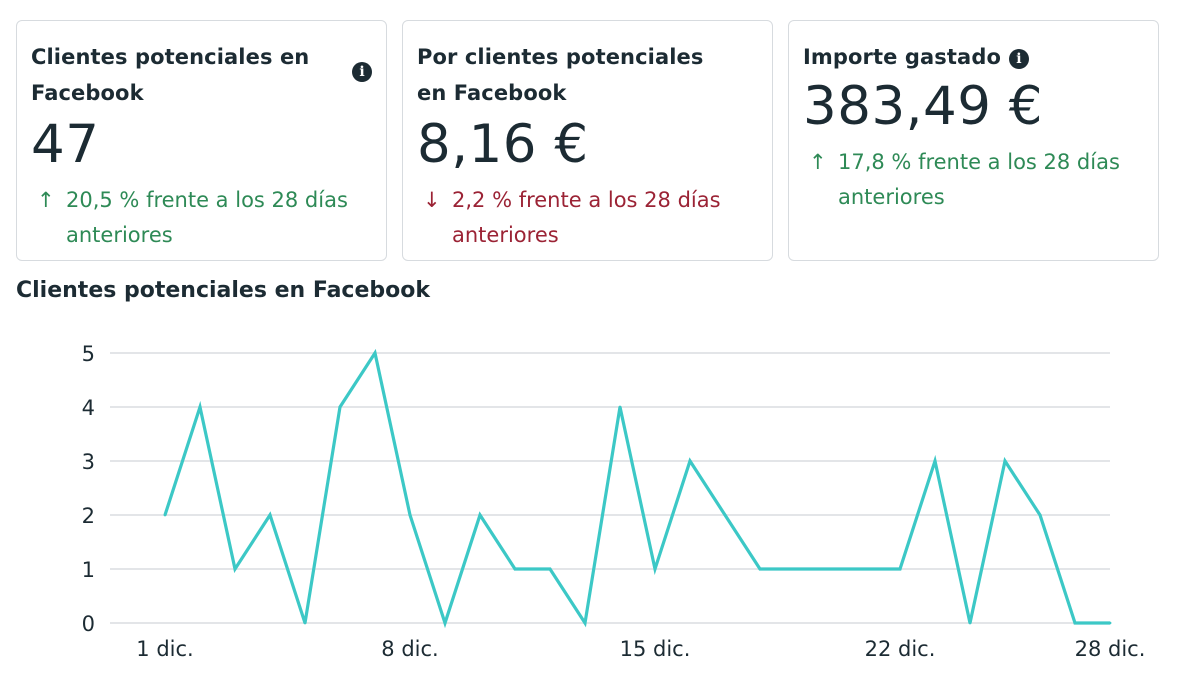  Describe the element at coordinates (88, 354) in the screenshot. I see `y-tick-label: 5` at that location.